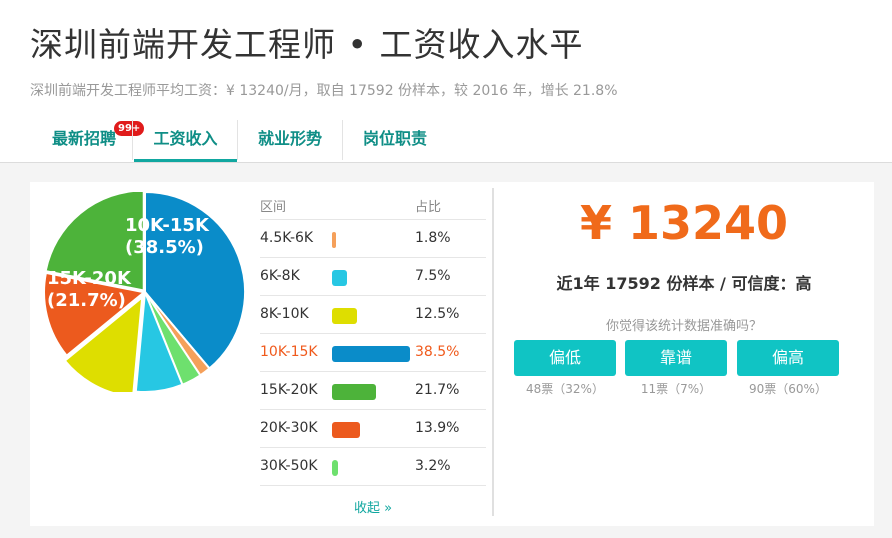 Image resolution: width=892 pixels, height=538 pixels. What do you see at coordinates (89, 301) in the screenshot?
I see `slice-pct: (21.7%)` at bounding box center [89, 301].